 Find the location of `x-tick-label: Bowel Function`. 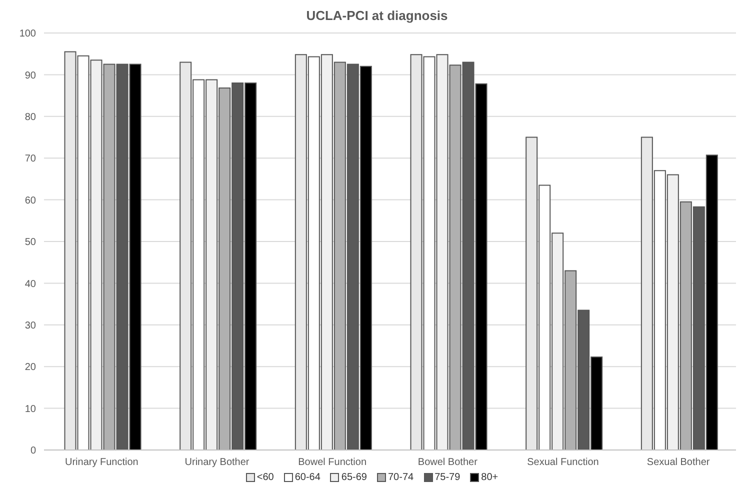

x-tick-label: Bowel Function is located at coordinates (332, 462).